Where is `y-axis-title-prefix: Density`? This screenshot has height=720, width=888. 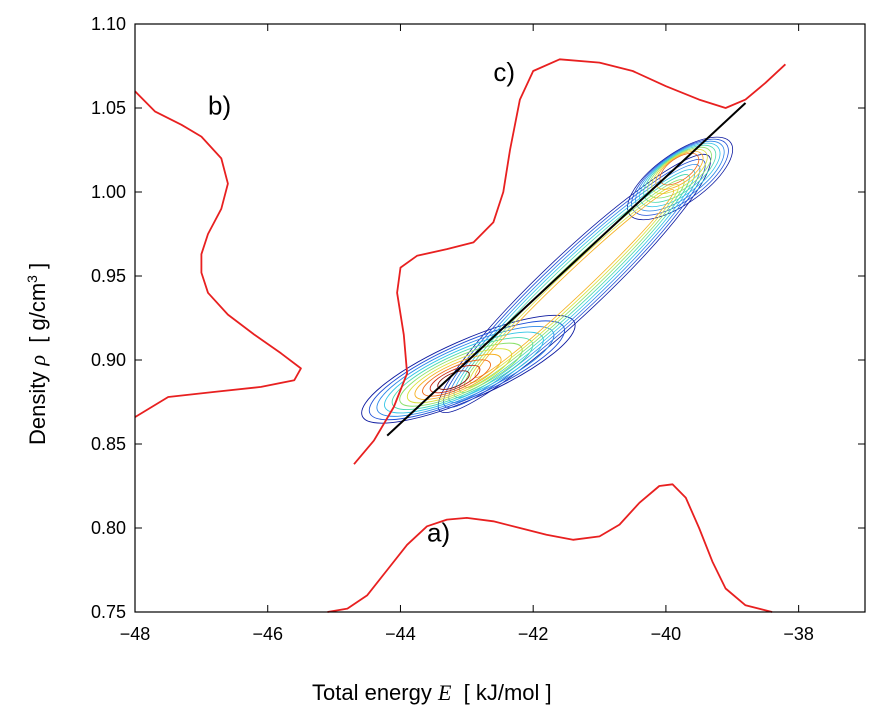
y-axis-title-prefix: Density is located at coordinates (37, 405).